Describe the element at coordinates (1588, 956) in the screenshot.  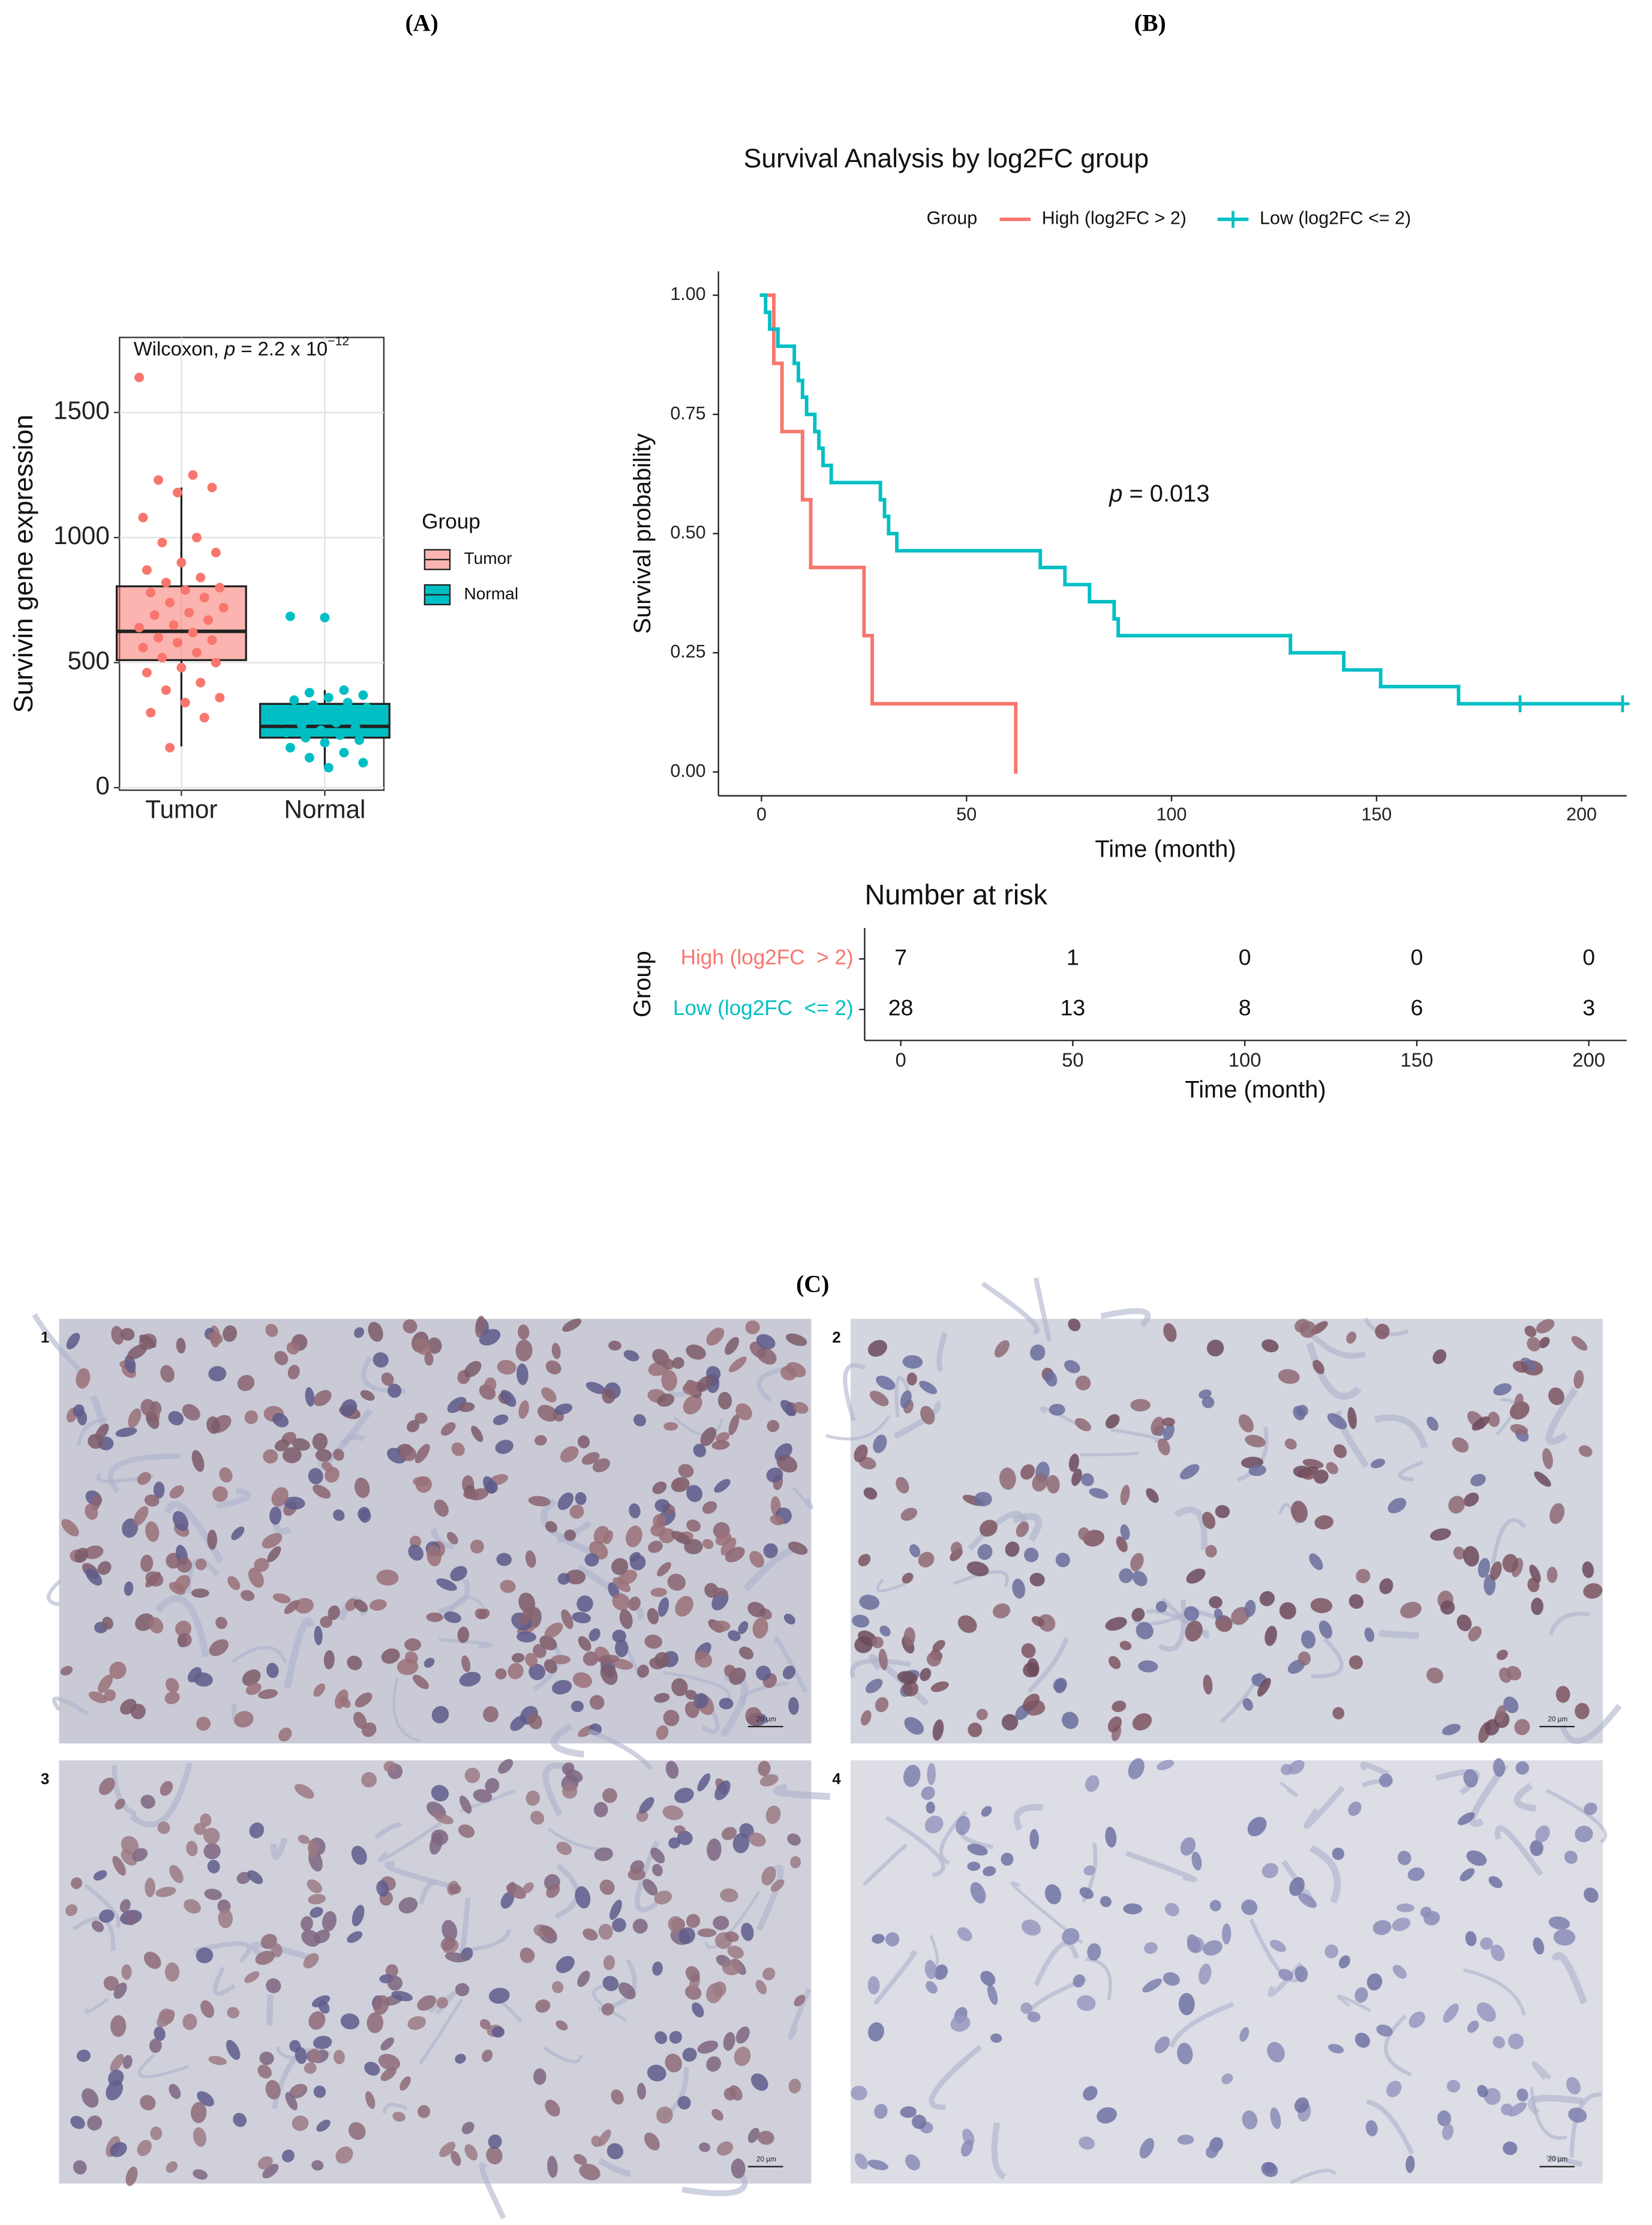
I see `risk-count: 0` at that location.